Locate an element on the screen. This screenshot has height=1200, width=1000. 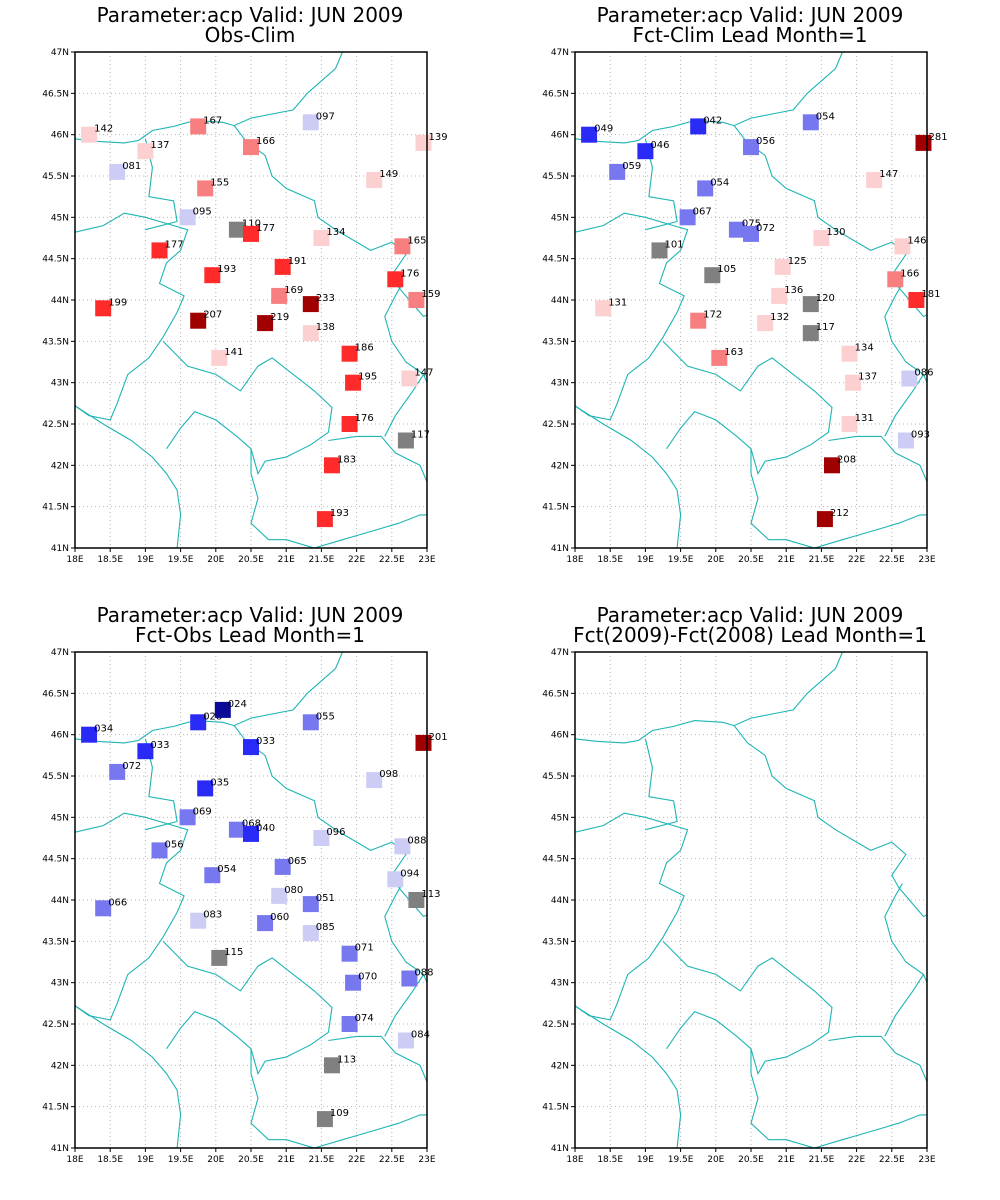
panel-title: Parameter:acp Valid: JUN 2009 is located at coordinates (250, 615).